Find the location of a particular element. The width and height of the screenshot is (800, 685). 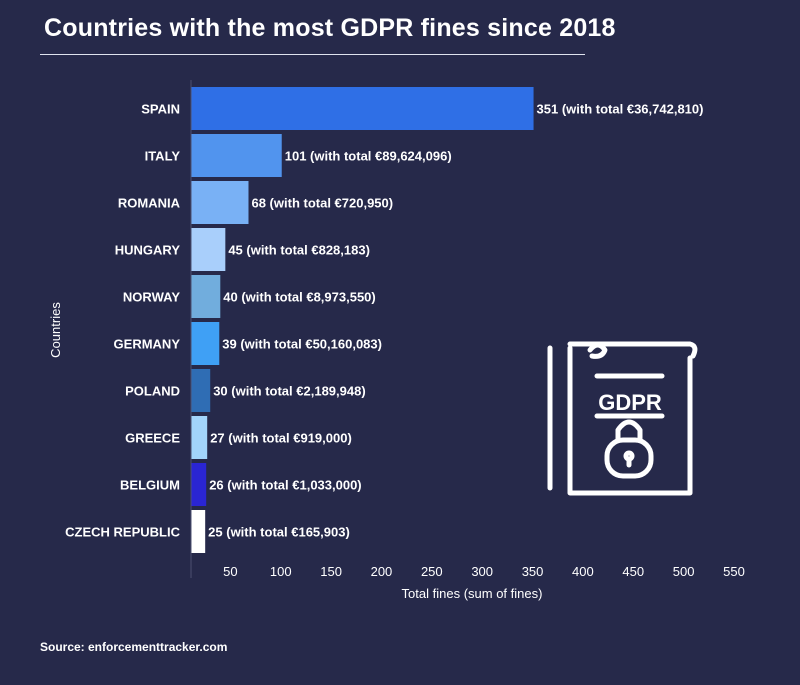

category-label: ITALY is located at coordinates (163, 156).